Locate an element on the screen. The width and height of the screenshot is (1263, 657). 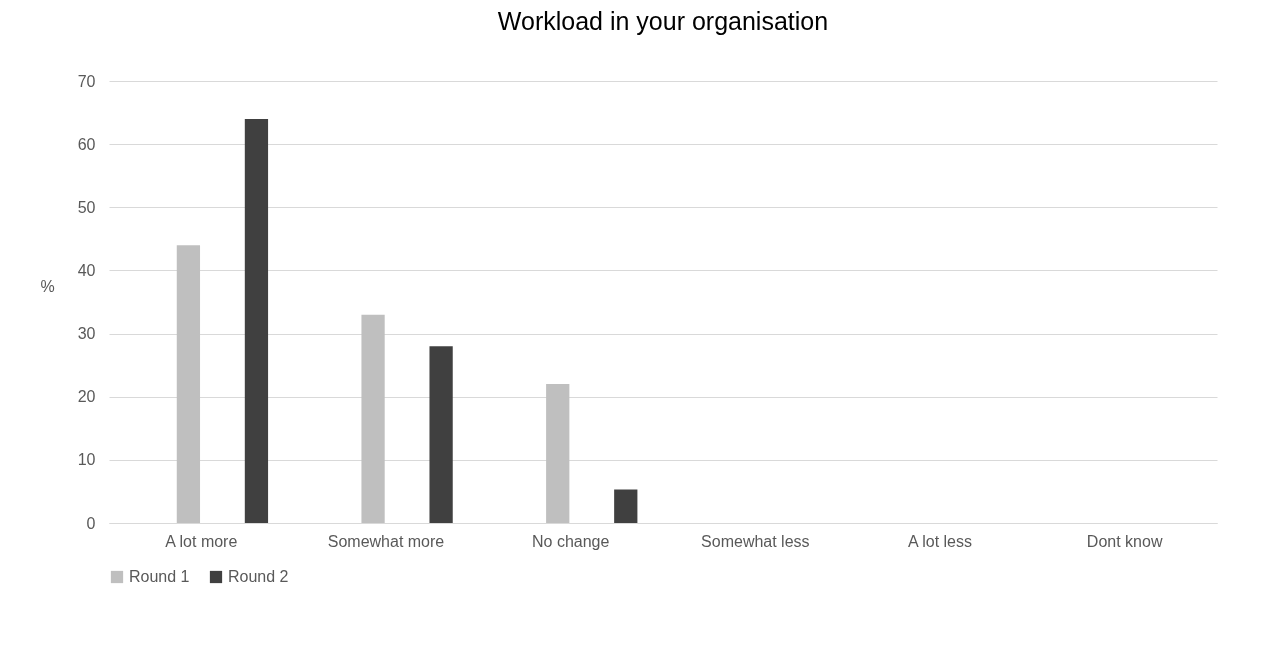
legend-label: Round 1 is located at coordinates (159, 576).